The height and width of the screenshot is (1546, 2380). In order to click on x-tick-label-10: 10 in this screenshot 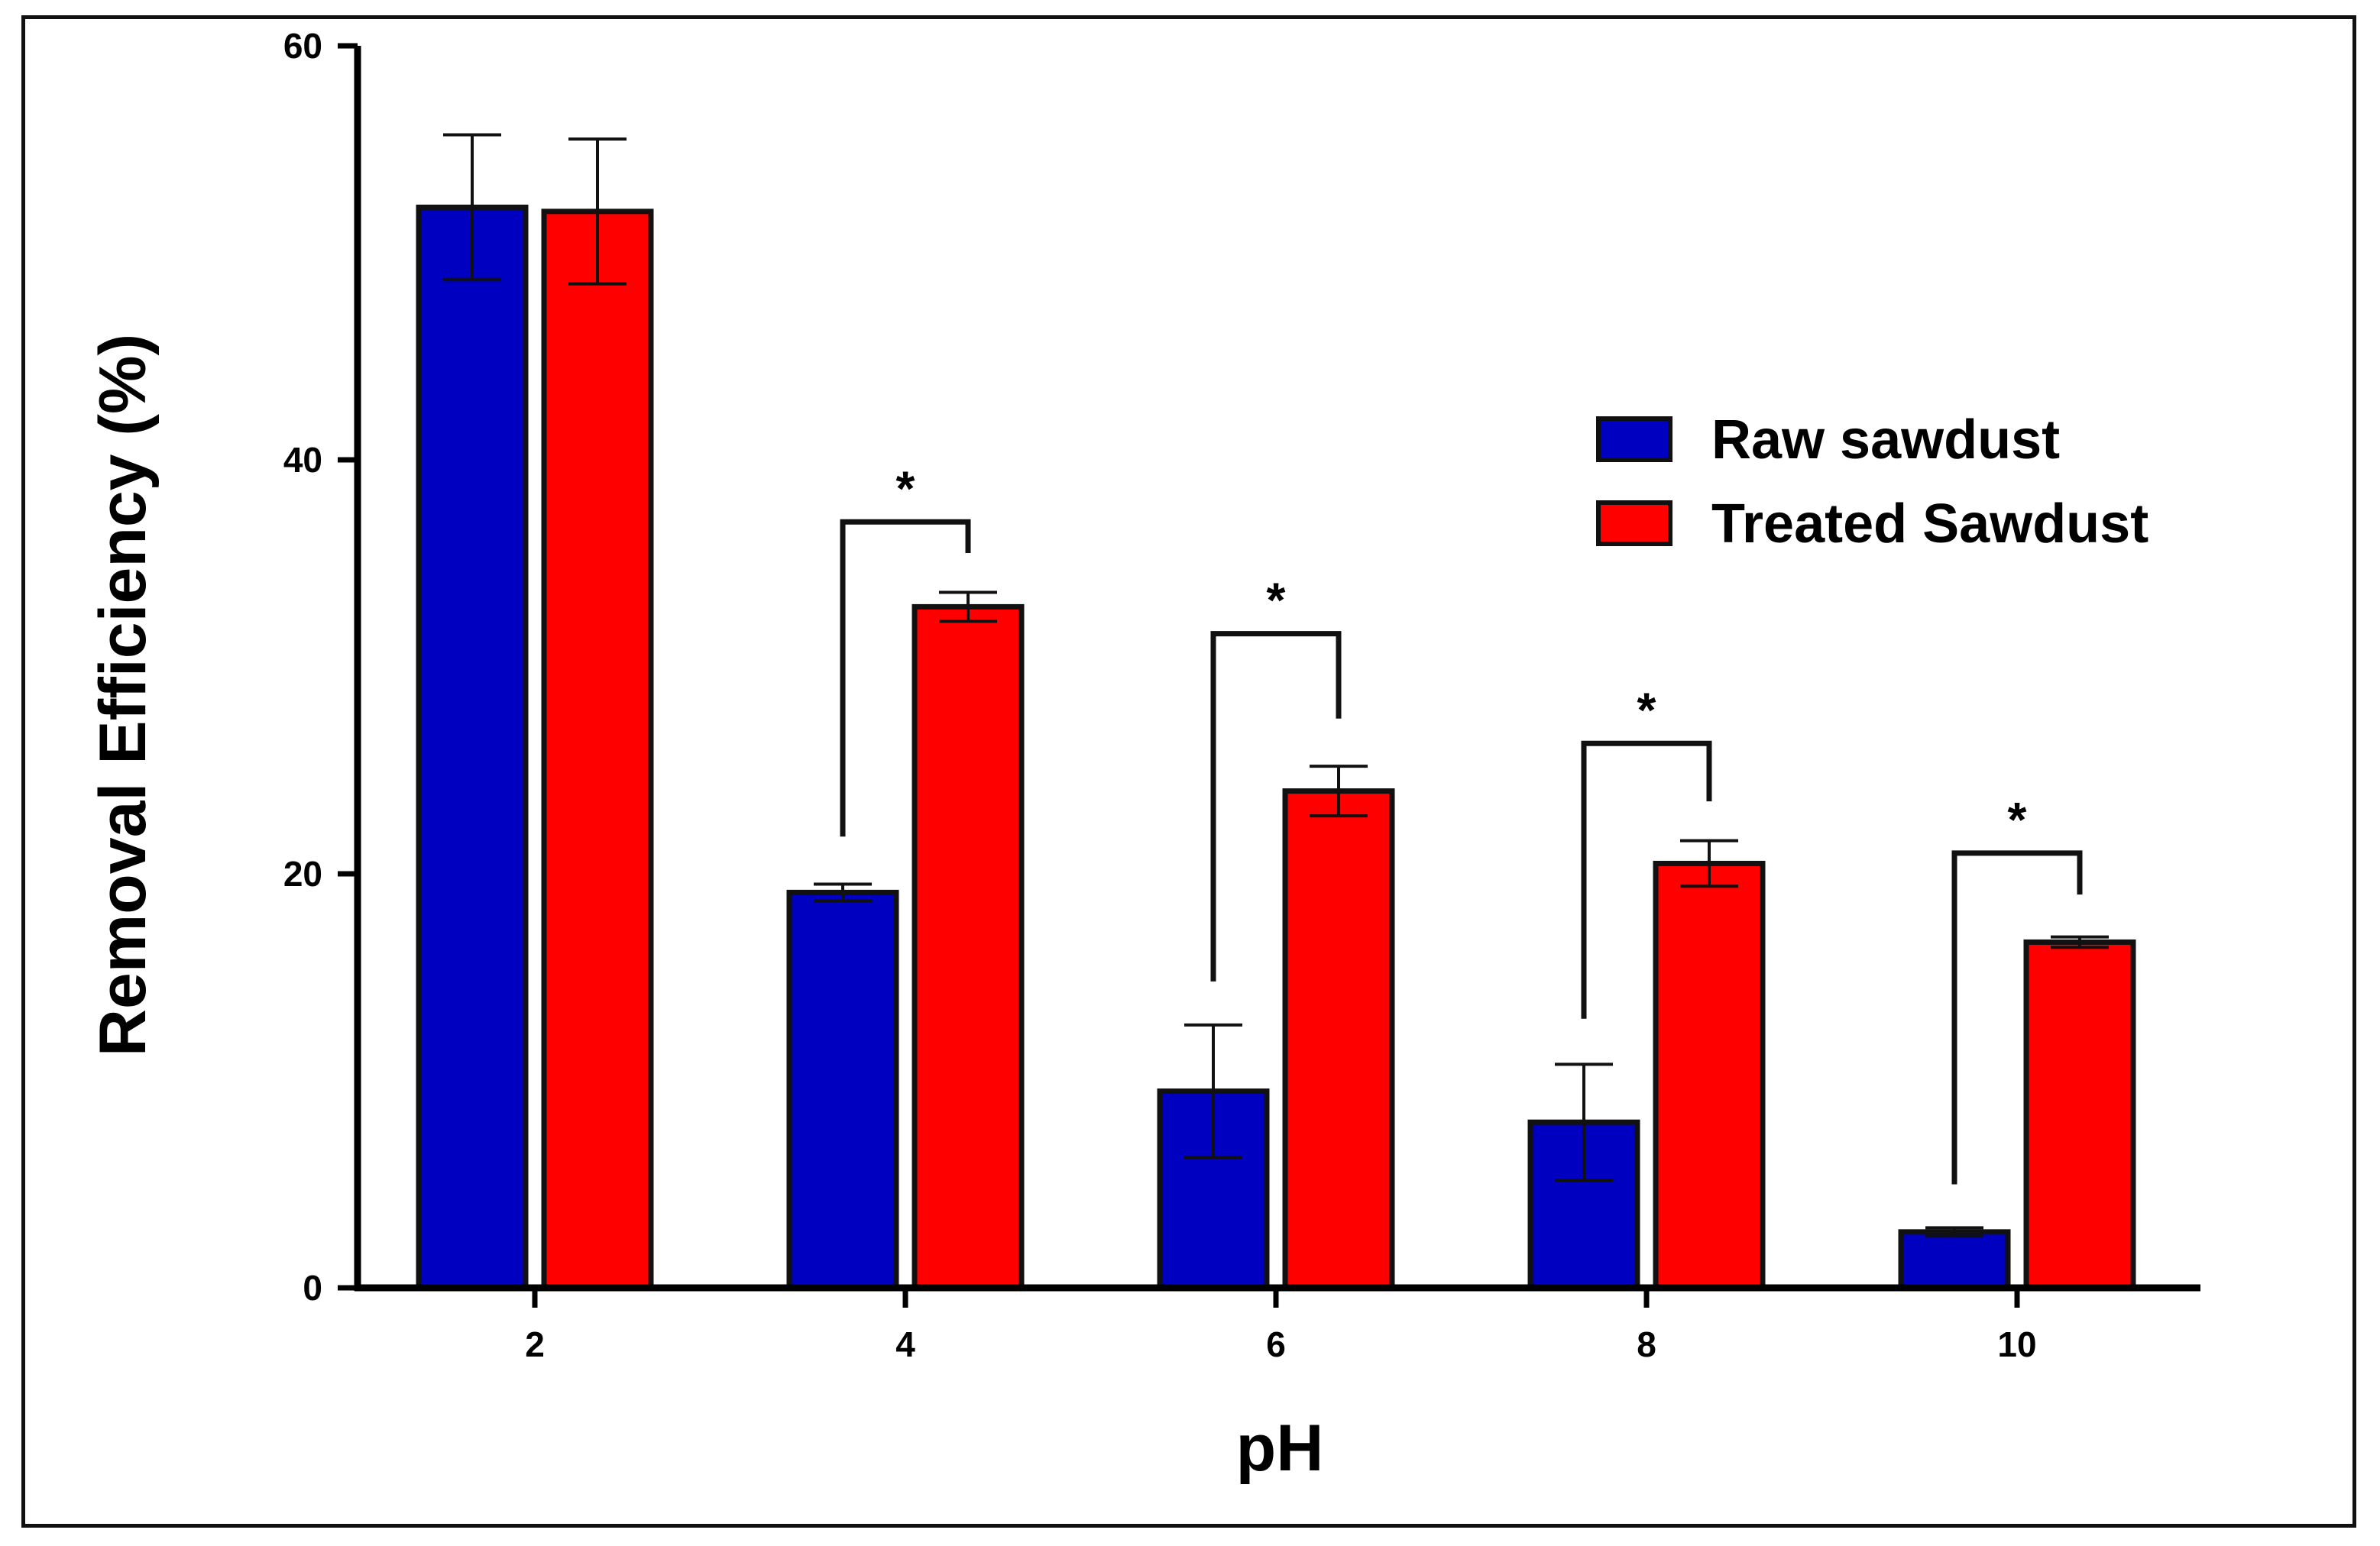, I will do `click(2016, 1344)`.